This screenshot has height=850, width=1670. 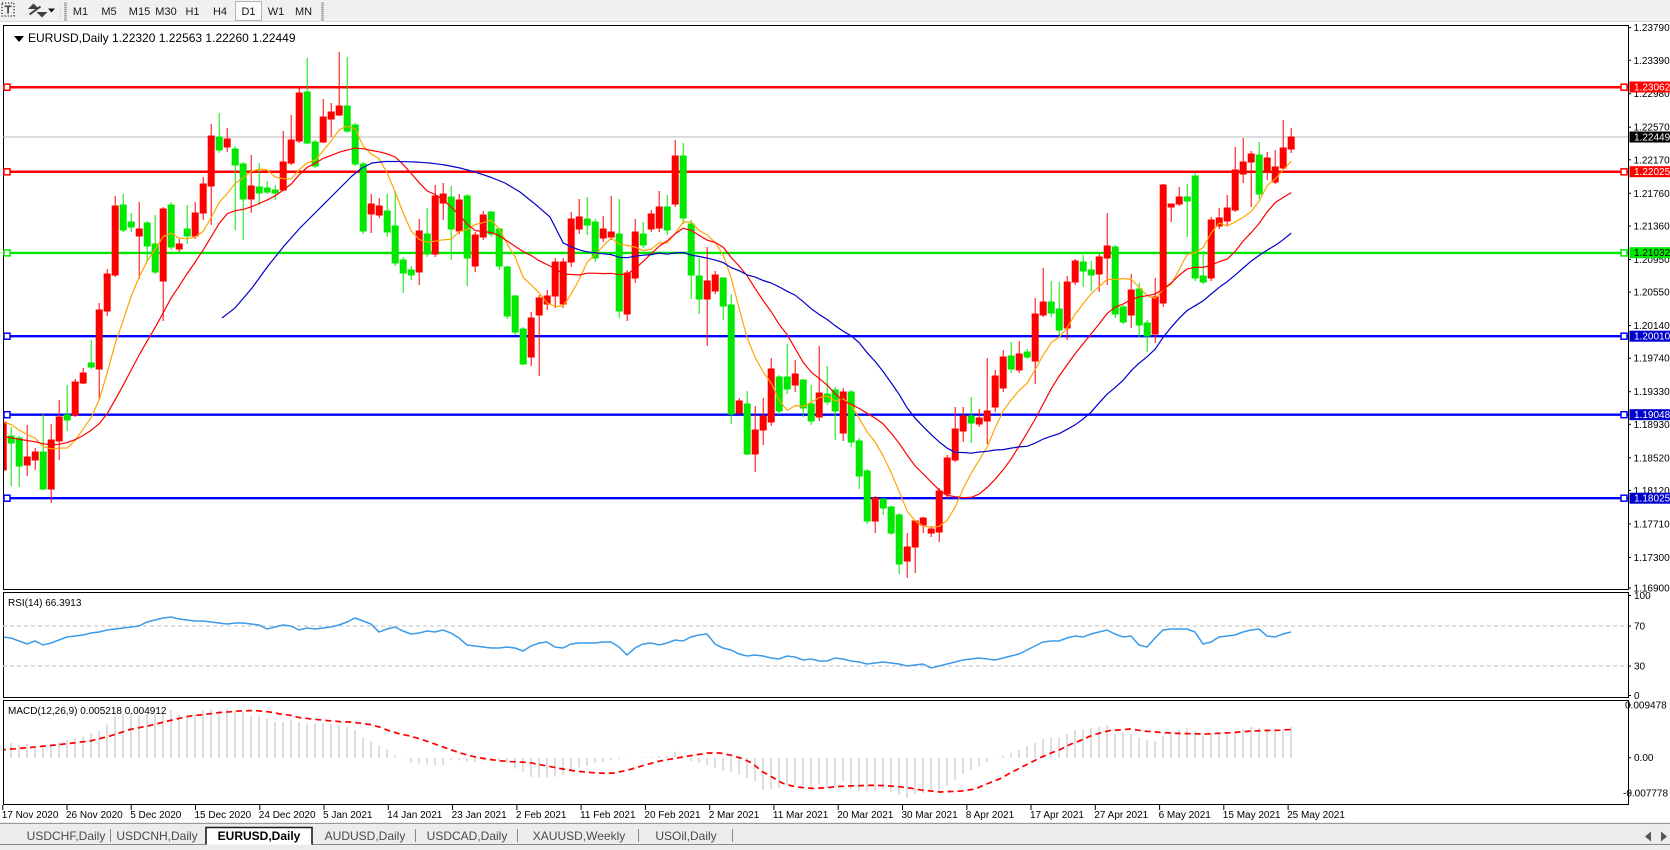 What do you see at coordinates (1652, 260) in the screenshot?
I see `svg-text: 1.20950` at bounding box center [1652, 260].